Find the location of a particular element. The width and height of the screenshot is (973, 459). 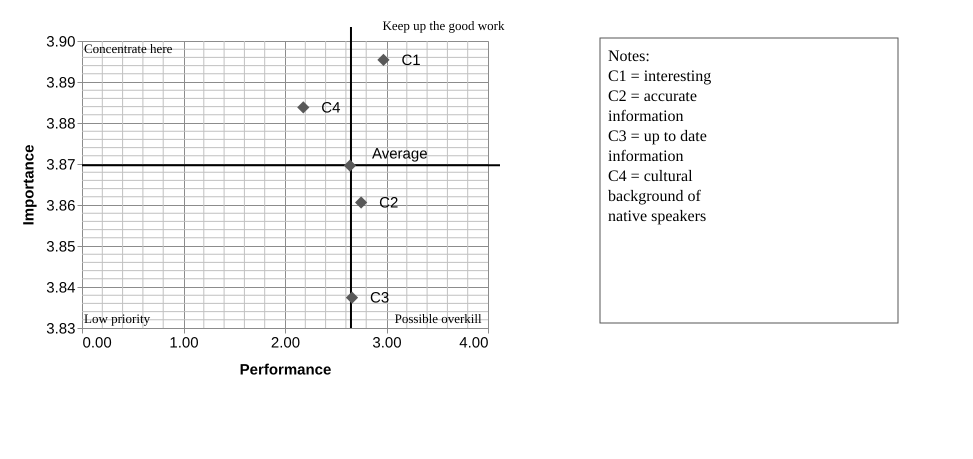

x-axis-title: Performance is located at coordinates (286, 370).